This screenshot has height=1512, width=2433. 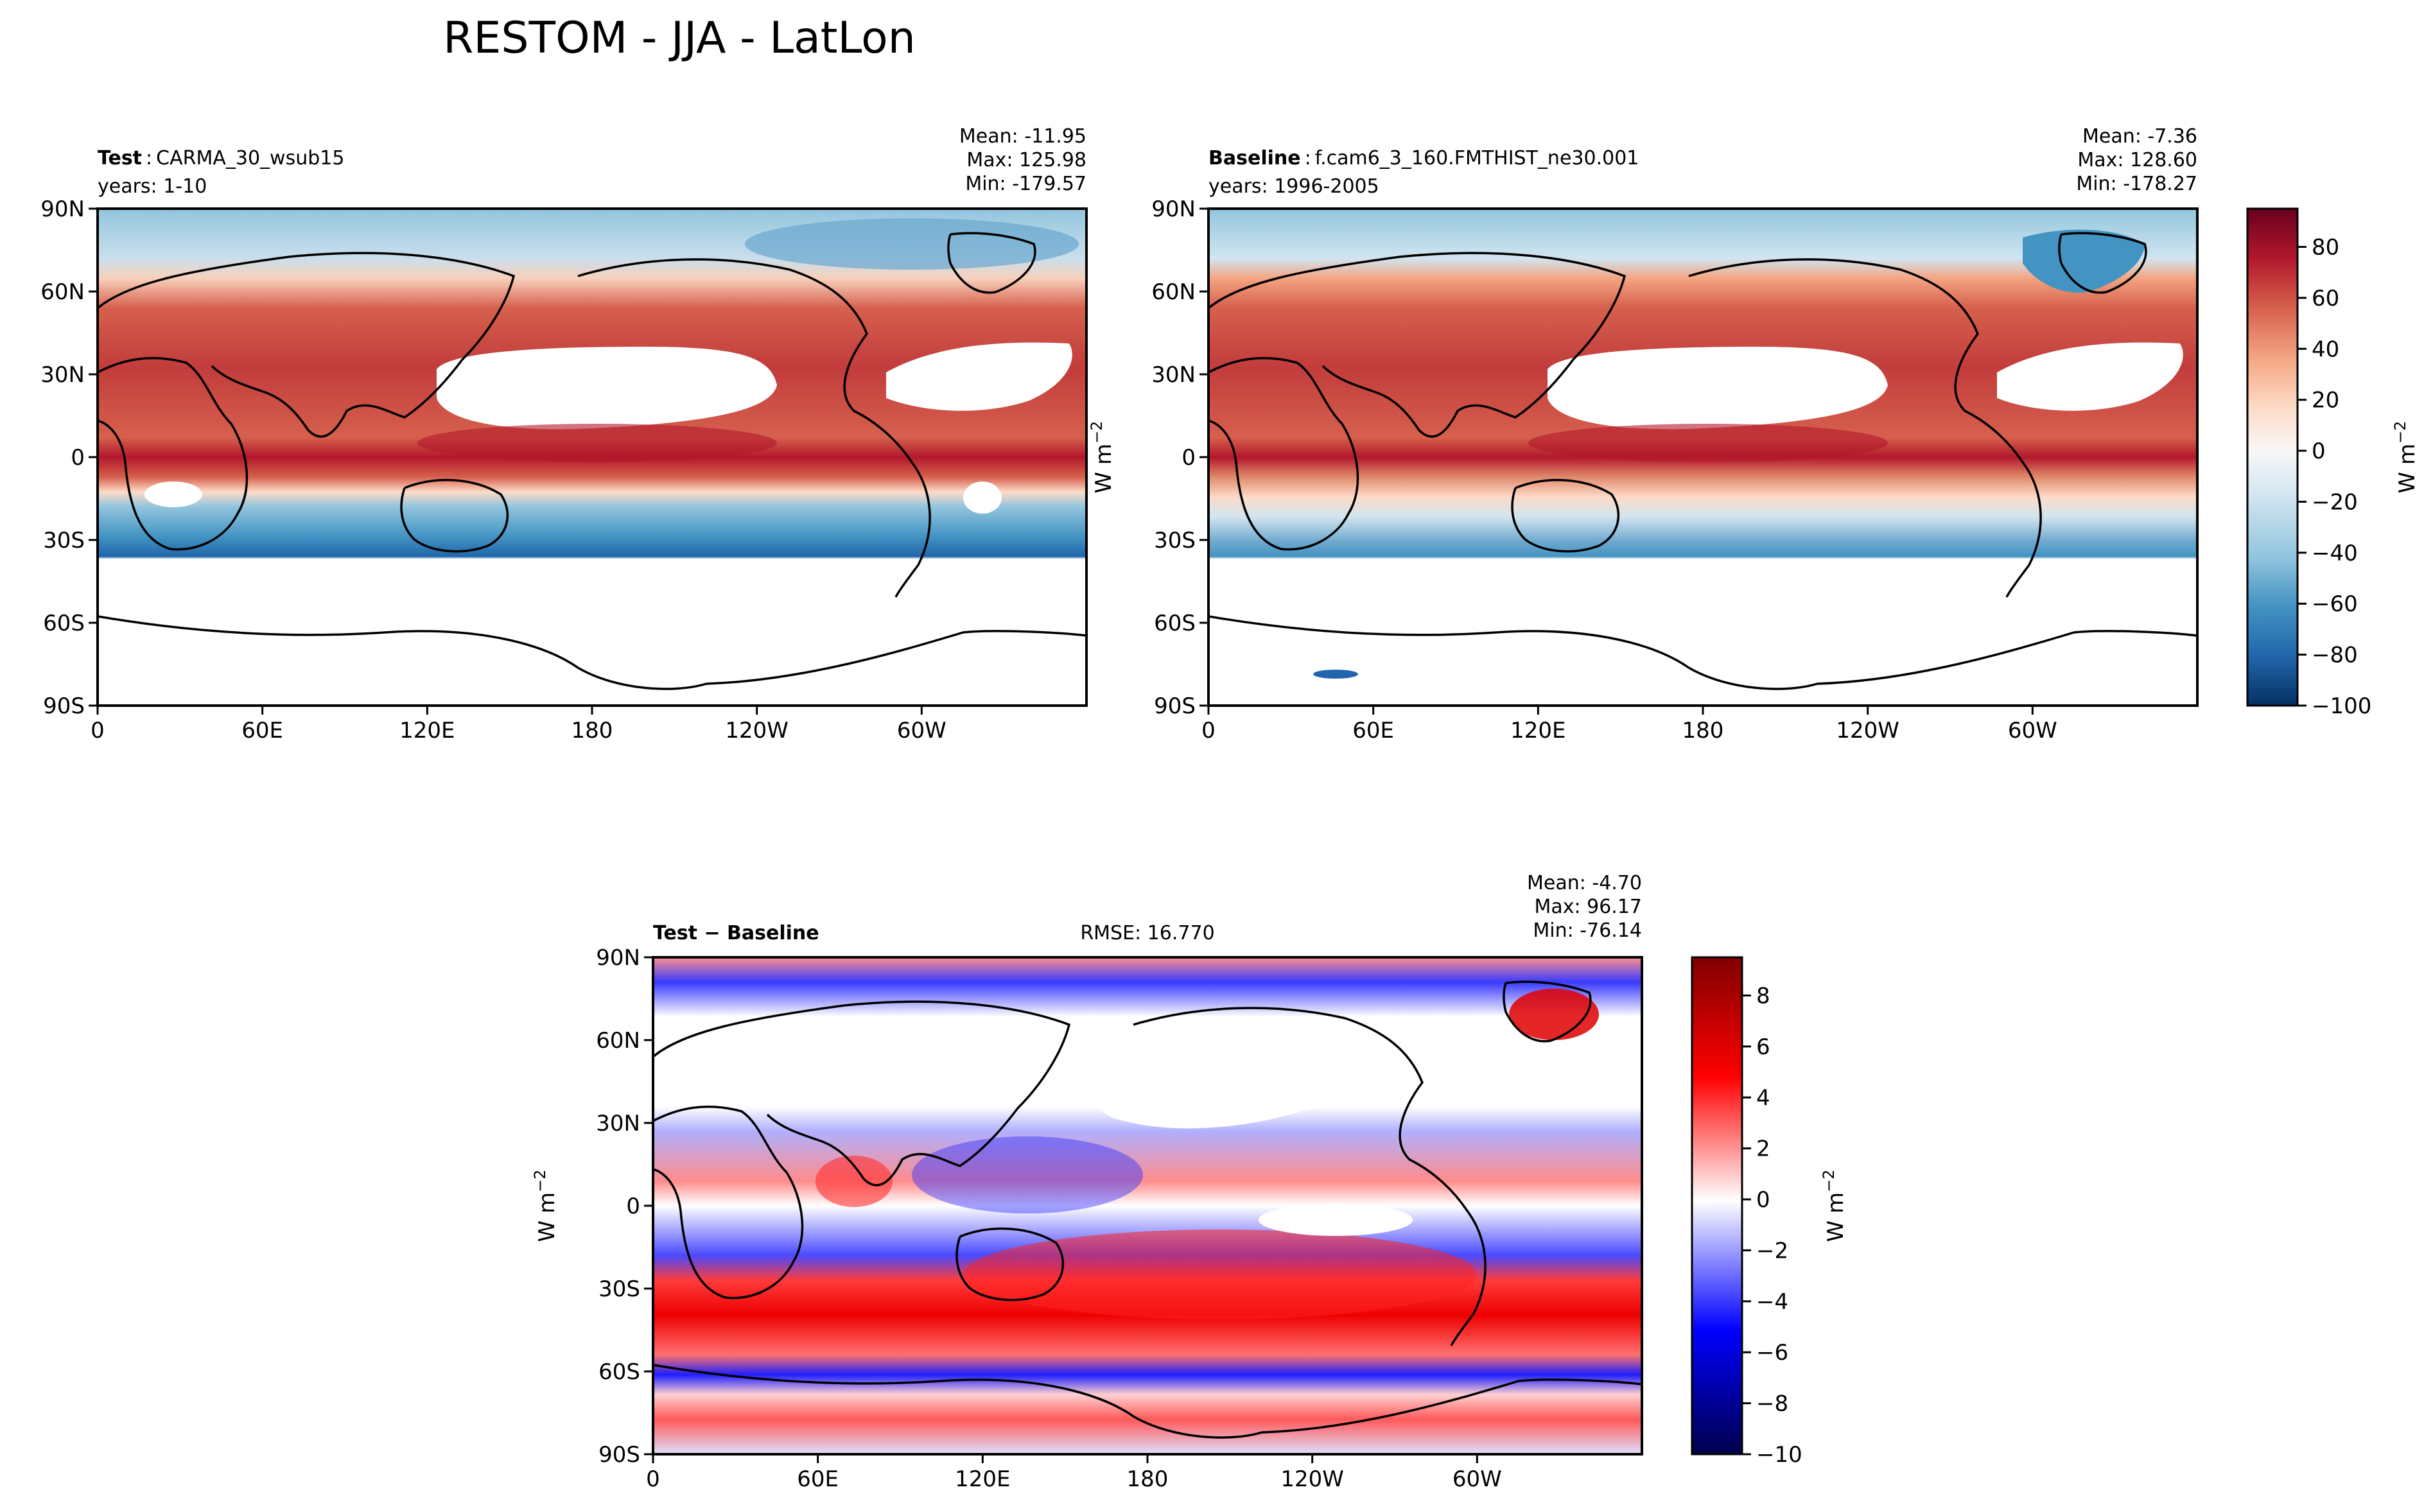 I want to click on panel-baseline-min: Min: -178.27, so click(x=2136, y=184).